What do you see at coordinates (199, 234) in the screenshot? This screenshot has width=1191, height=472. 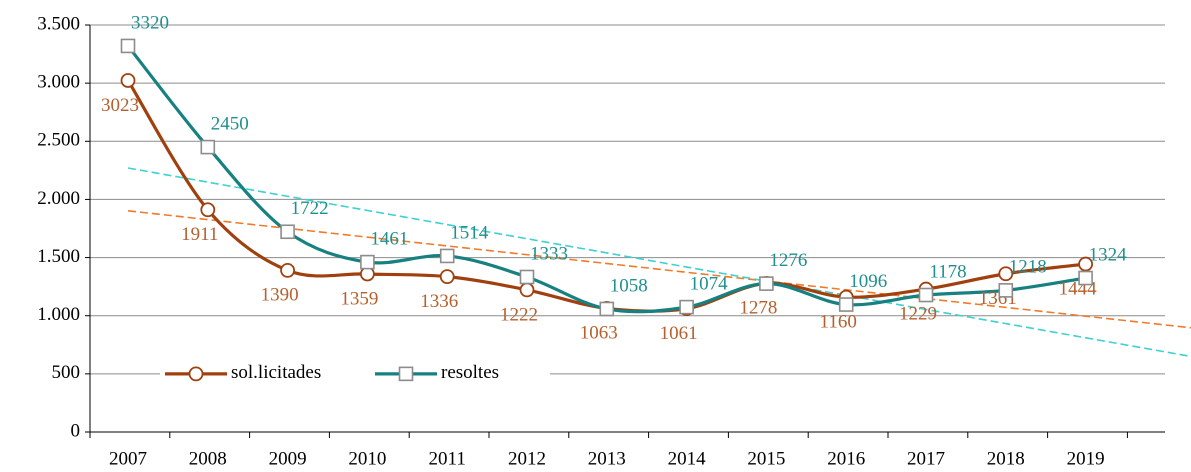 I see `data-label: 1911` at bounding box center [199, 234].